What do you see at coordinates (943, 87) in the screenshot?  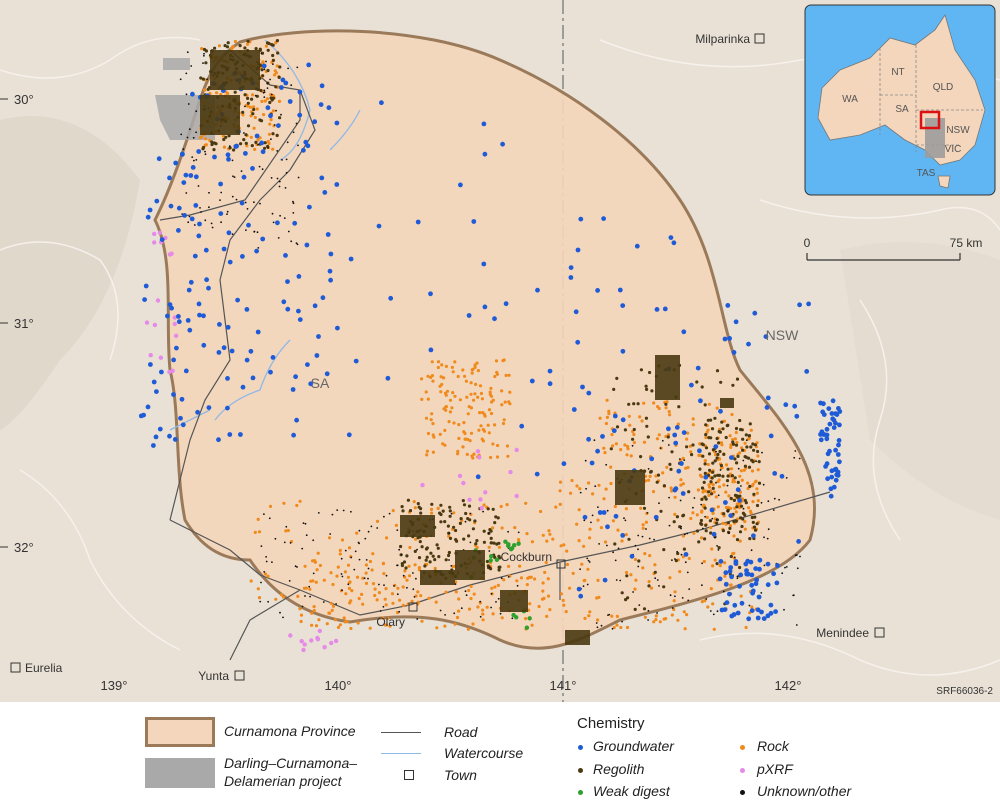 I see `inset-label-qld: QLD` at bounding box center [943, 87].